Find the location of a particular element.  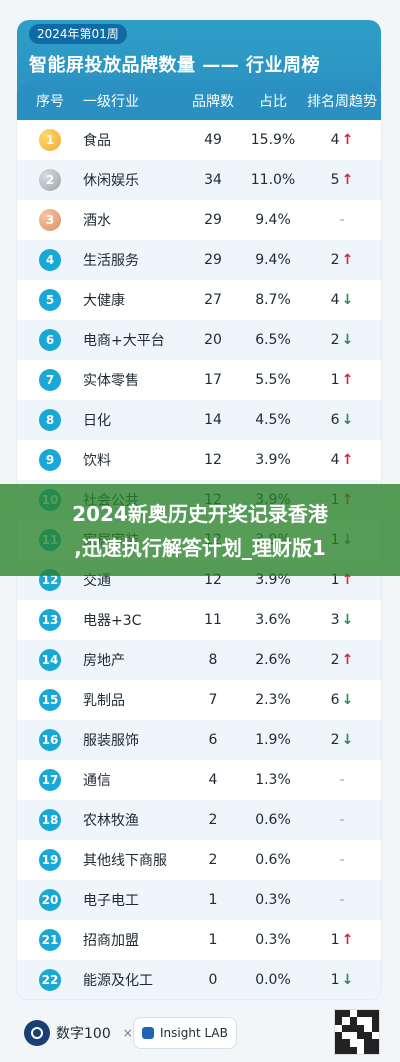

table-row: 22 能源及化工 0 0.0% 1 ↓ is located at coordinates (199, 979).